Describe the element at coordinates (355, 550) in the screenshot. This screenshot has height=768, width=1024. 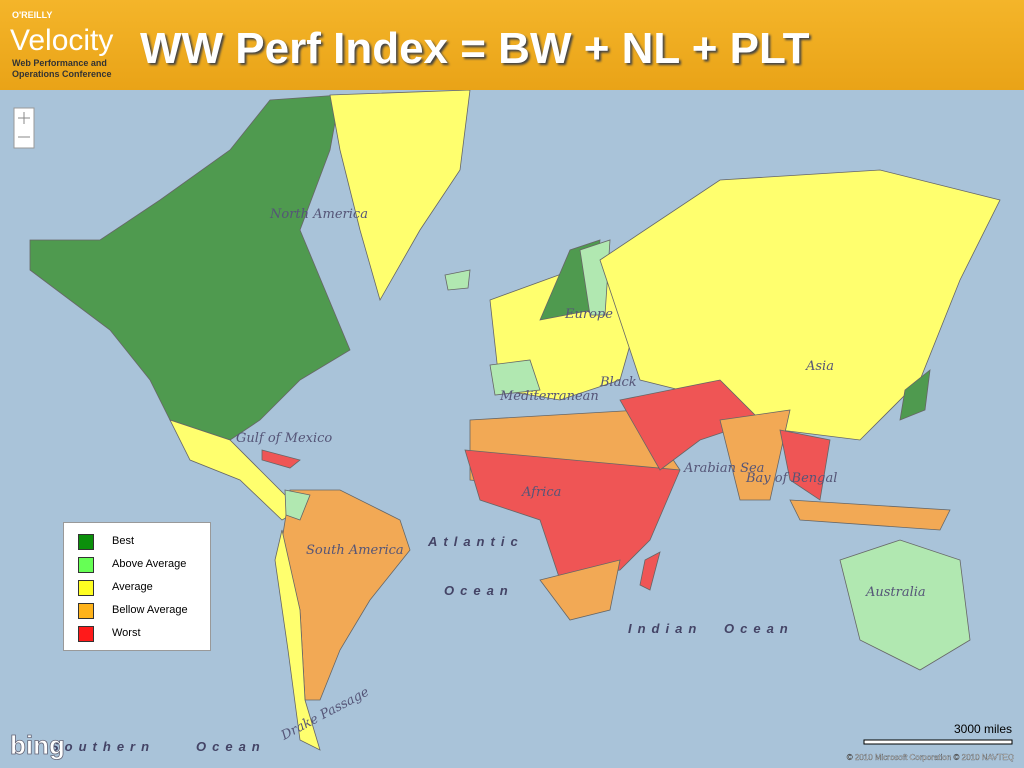
I see `map-label: South America` at that location.